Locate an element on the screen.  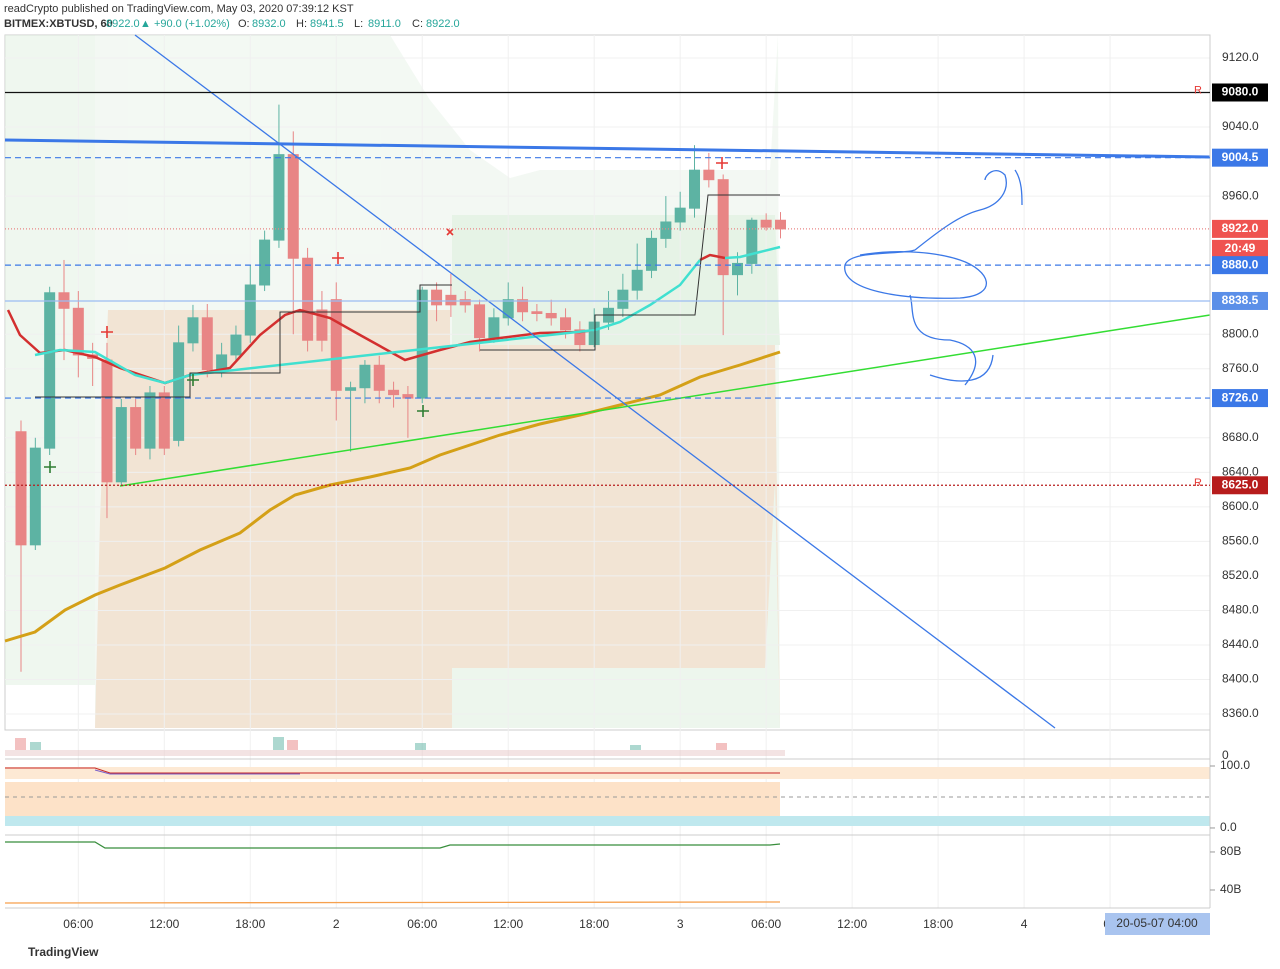
brand: TradingView is located at coordinates (63, 952).